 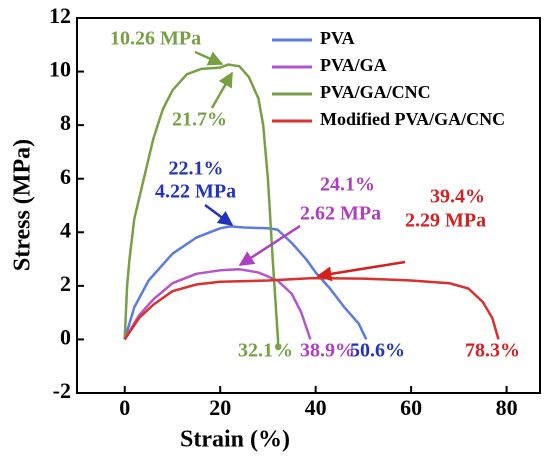 I want to click on x-tick-label: 40, so click(x=316, y=407).